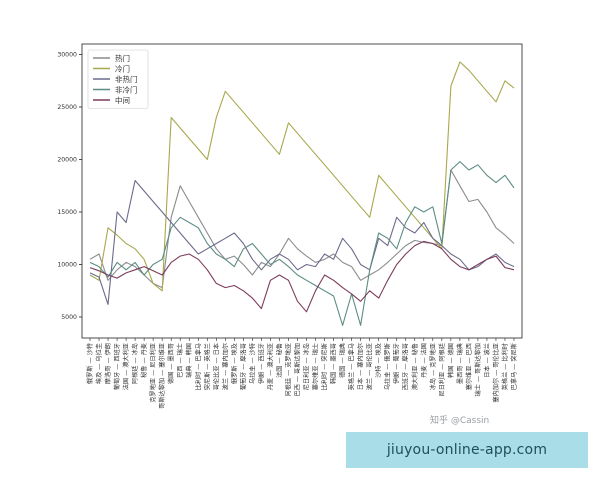 This screenshot has width=600, height=480. Describe the element at coordinates (334, 363) in the screenshot. I see `x-tick-label: 韩国 — 墨西哥` at that location.